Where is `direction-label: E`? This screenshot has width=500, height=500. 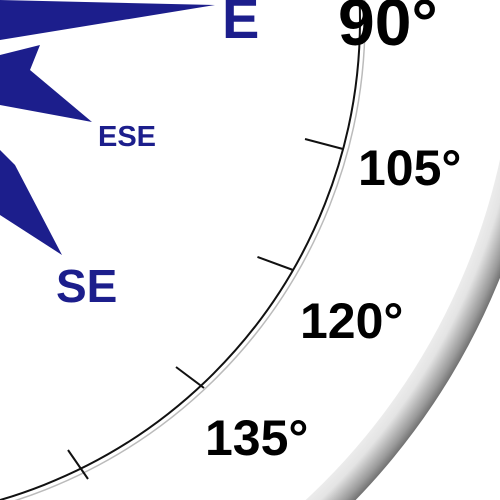
direction-label: E is located at coordinates (240, 25).